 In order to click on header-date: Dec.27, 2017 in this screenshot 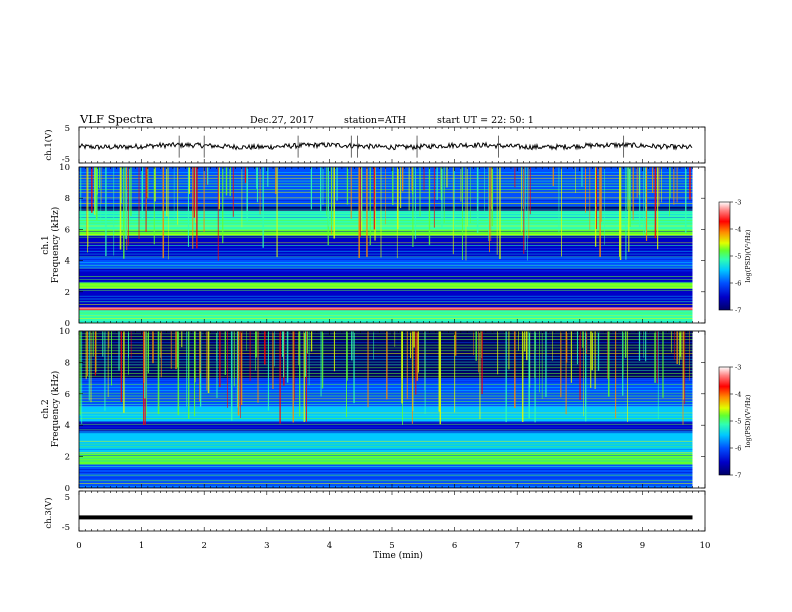, I will do `click(282, 120)`.